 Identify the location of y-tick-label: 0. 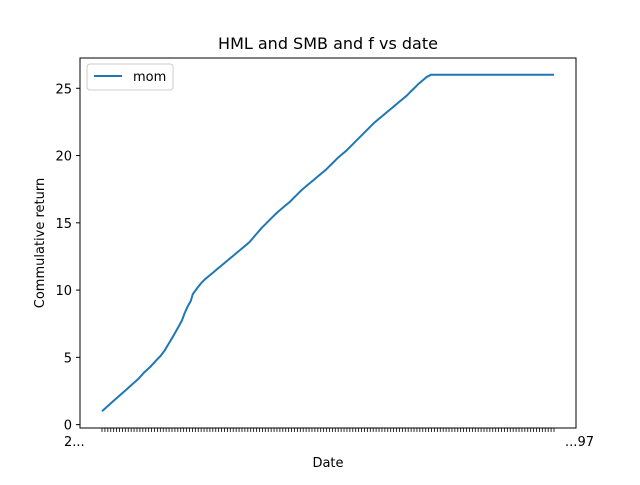
(68, 426).